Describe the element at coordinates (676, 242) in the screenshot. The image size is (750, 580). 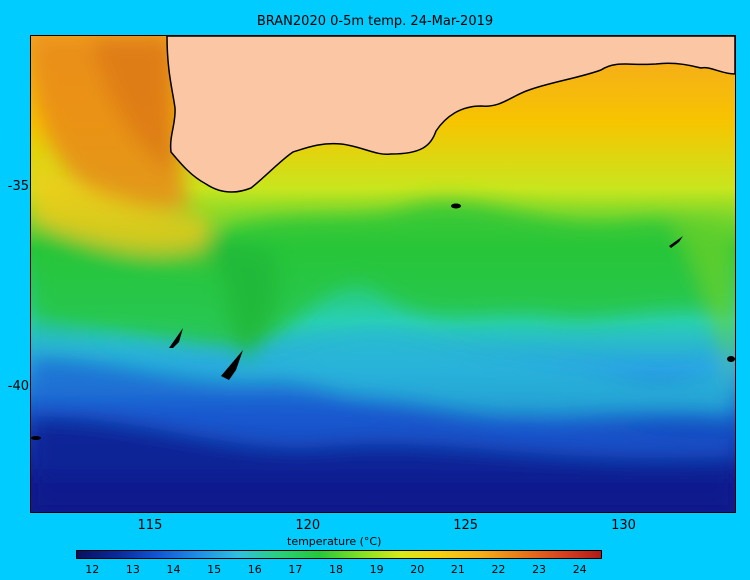
I see `kangaroo-island` at that location.